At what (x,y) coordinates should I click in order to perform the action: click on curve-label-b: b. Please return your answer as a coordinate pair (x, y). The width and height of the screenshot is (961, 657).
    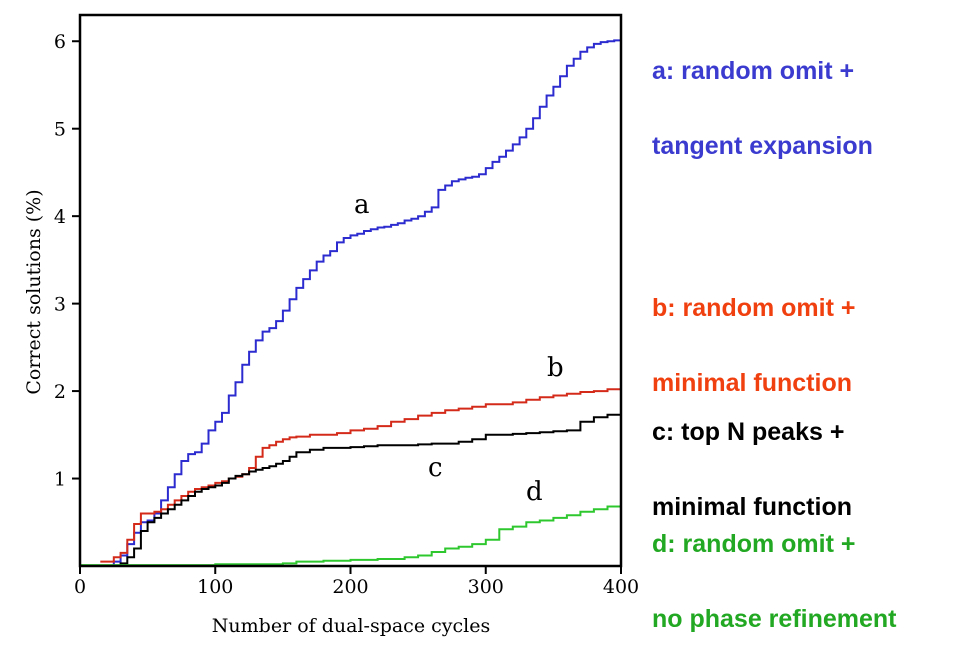
    Looking at the image, I should click on (555, 368).